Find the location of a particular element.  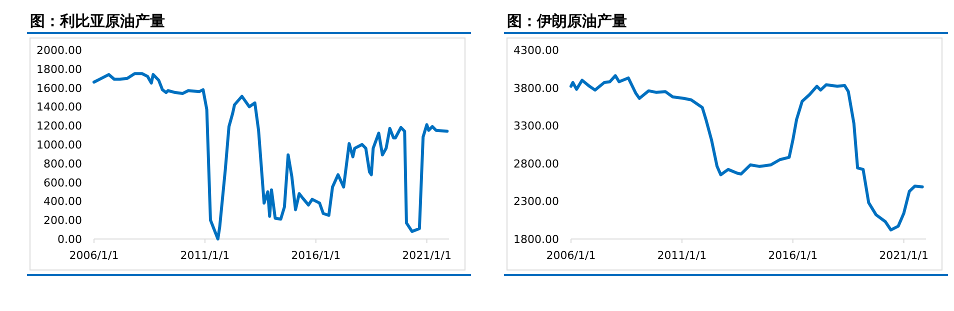

y-tick-label: 600.00 is located at coordinates (63, 183).